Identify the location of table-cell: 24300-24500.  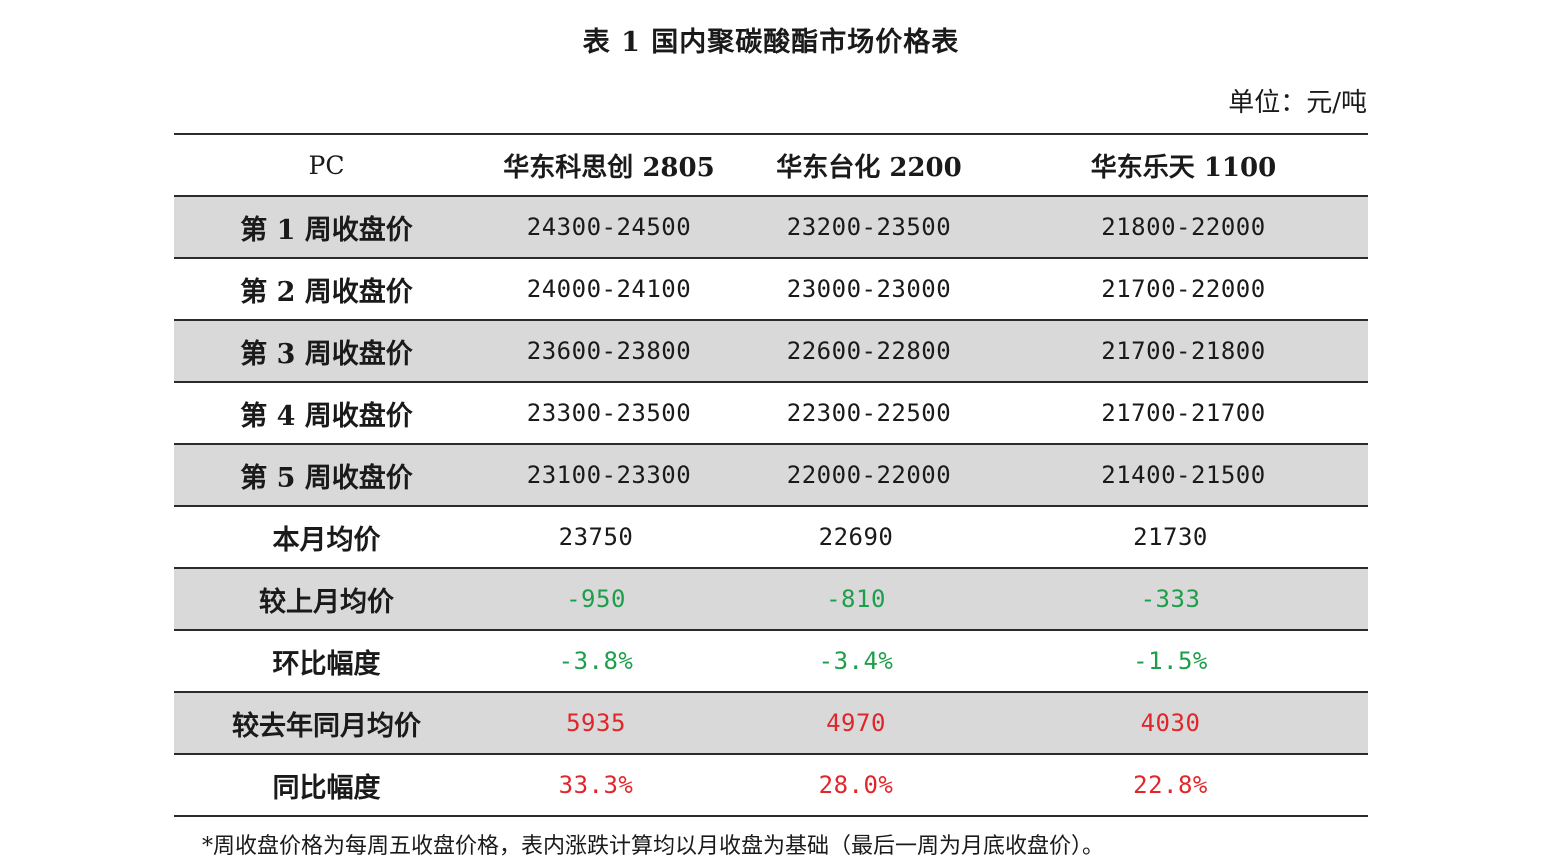
(609, 227).